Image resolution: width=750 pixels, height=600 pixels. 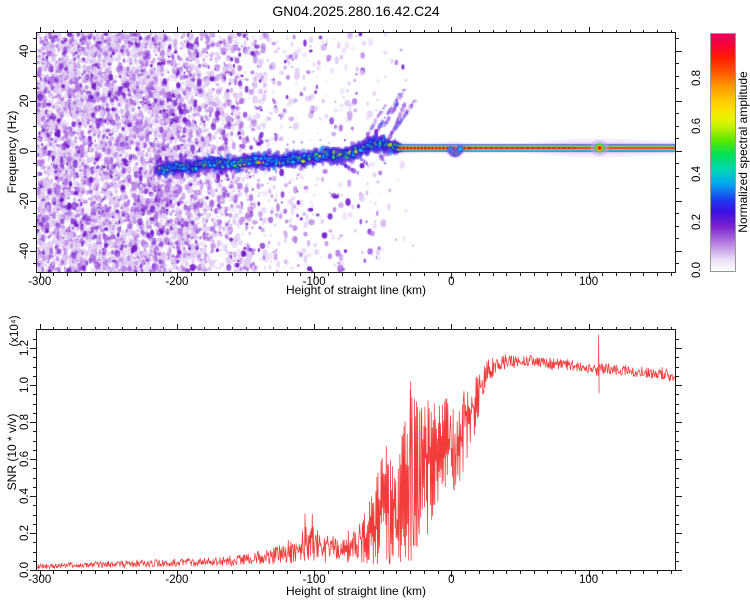 I want to click on x-tick-label: -100, so click(x=314, y=282).